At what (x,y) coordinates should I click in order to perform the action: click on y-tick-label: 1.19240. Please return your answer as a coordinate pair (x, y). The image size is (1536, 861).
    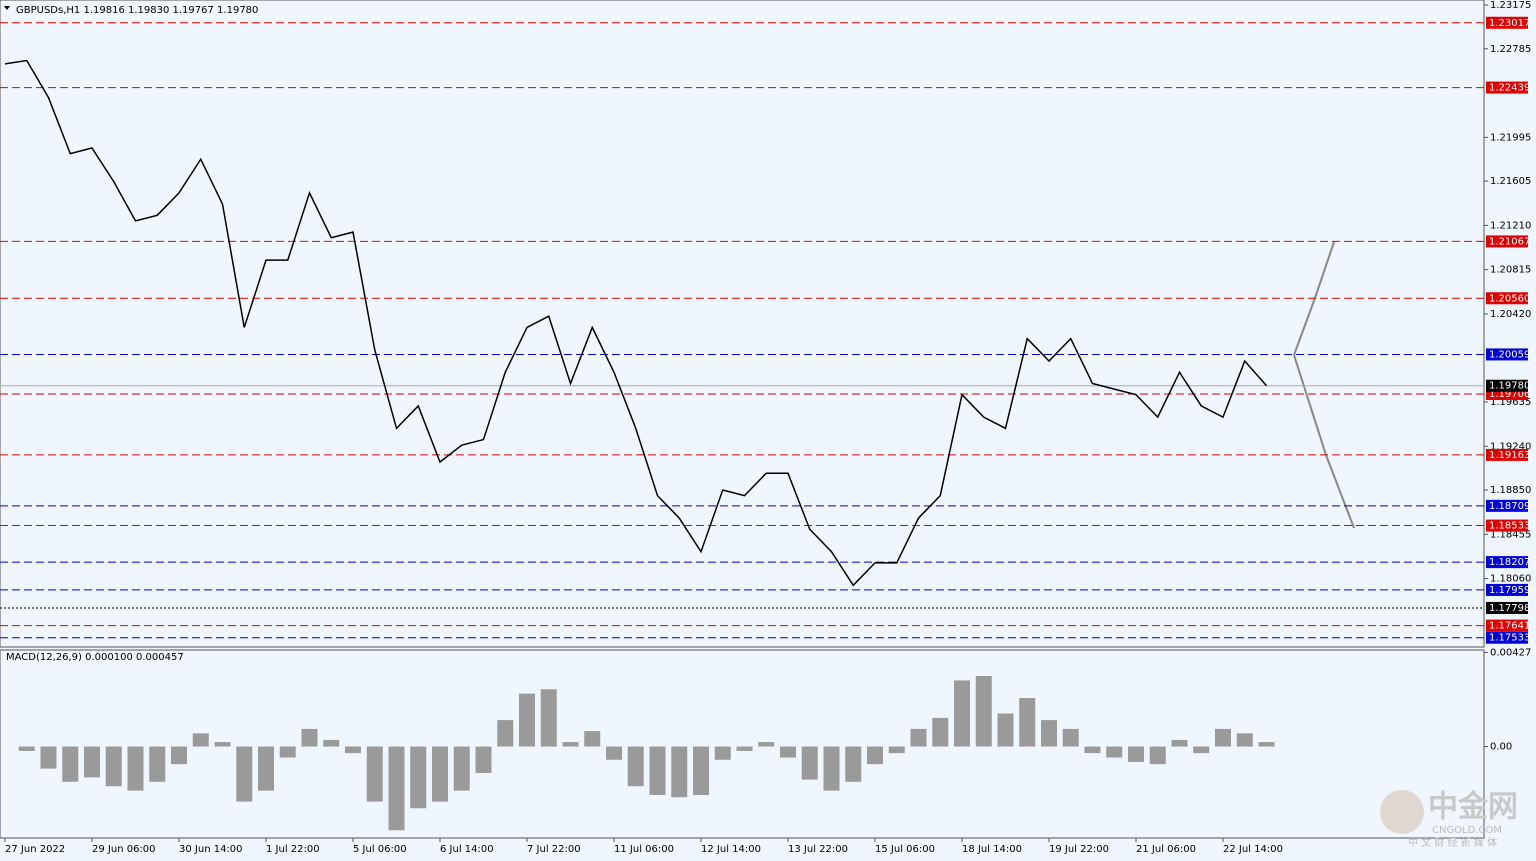
    Looking at the image, I should click on (1510, 446).